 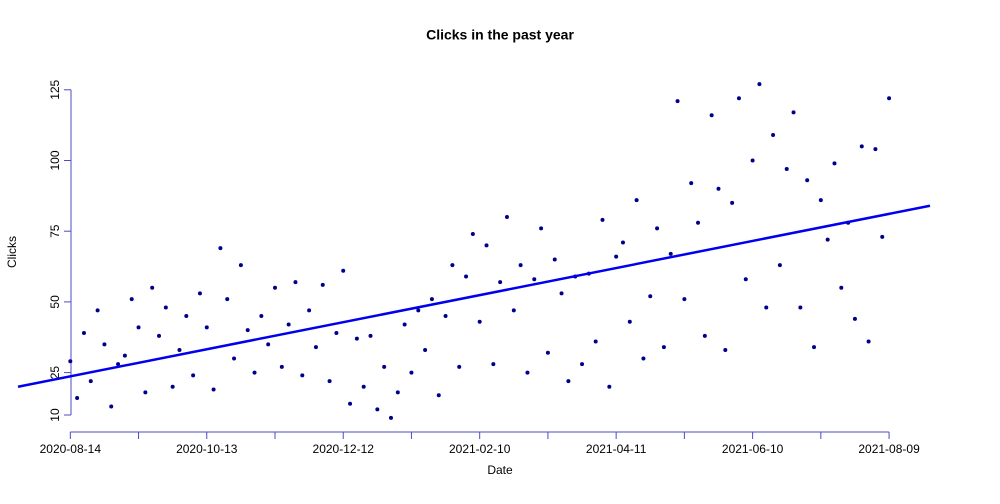 What do you see at coordinates (55, 89) in the screenshot?
I see `y-tick-label: 125` at bounding box center [55, 89].